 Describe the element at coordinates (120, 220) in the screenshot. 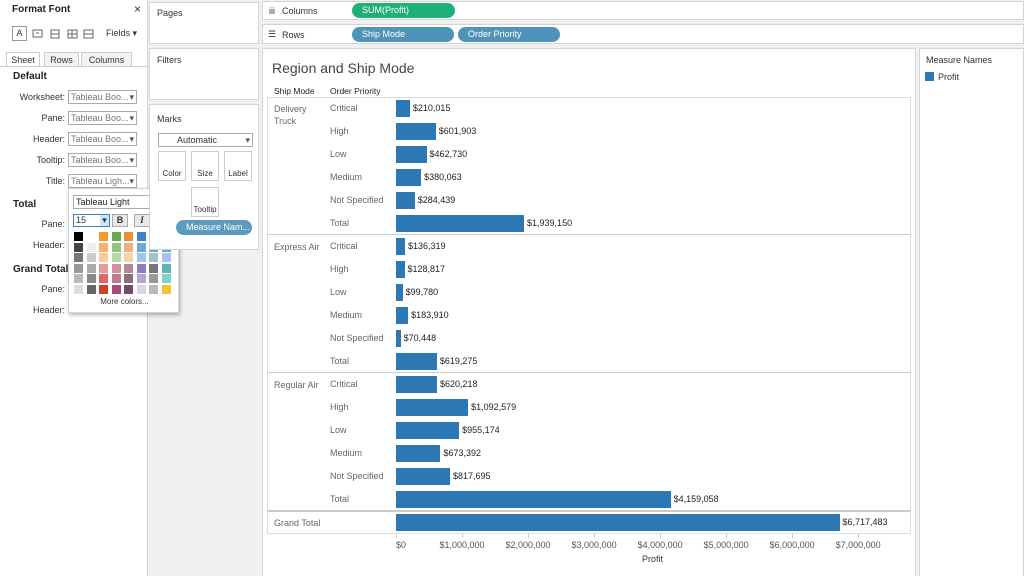

I see `bold-button: B` at that location.